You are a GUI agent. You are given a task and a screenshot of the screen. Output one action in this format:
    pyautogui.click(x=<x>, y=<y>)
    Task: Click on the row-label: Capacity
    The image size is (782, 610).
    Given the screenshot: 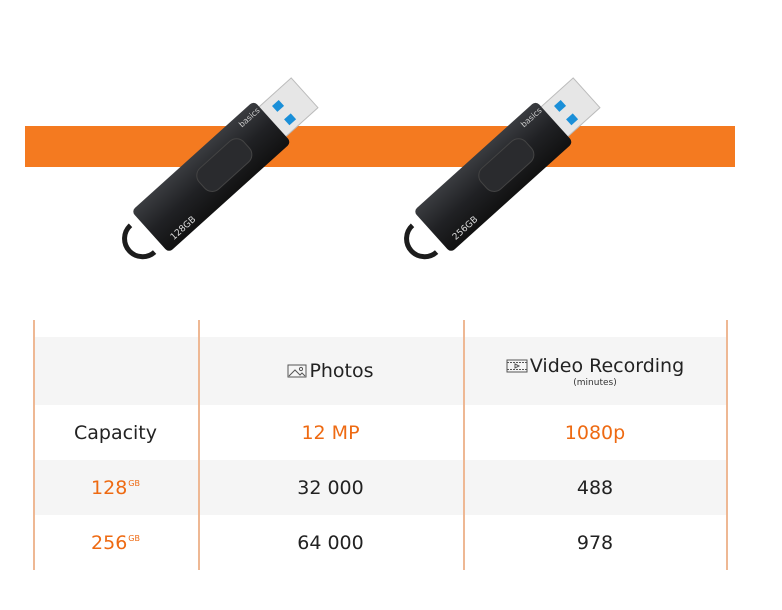 What is the action you would take?
    pyautogui.click(x=115, y=432)
    